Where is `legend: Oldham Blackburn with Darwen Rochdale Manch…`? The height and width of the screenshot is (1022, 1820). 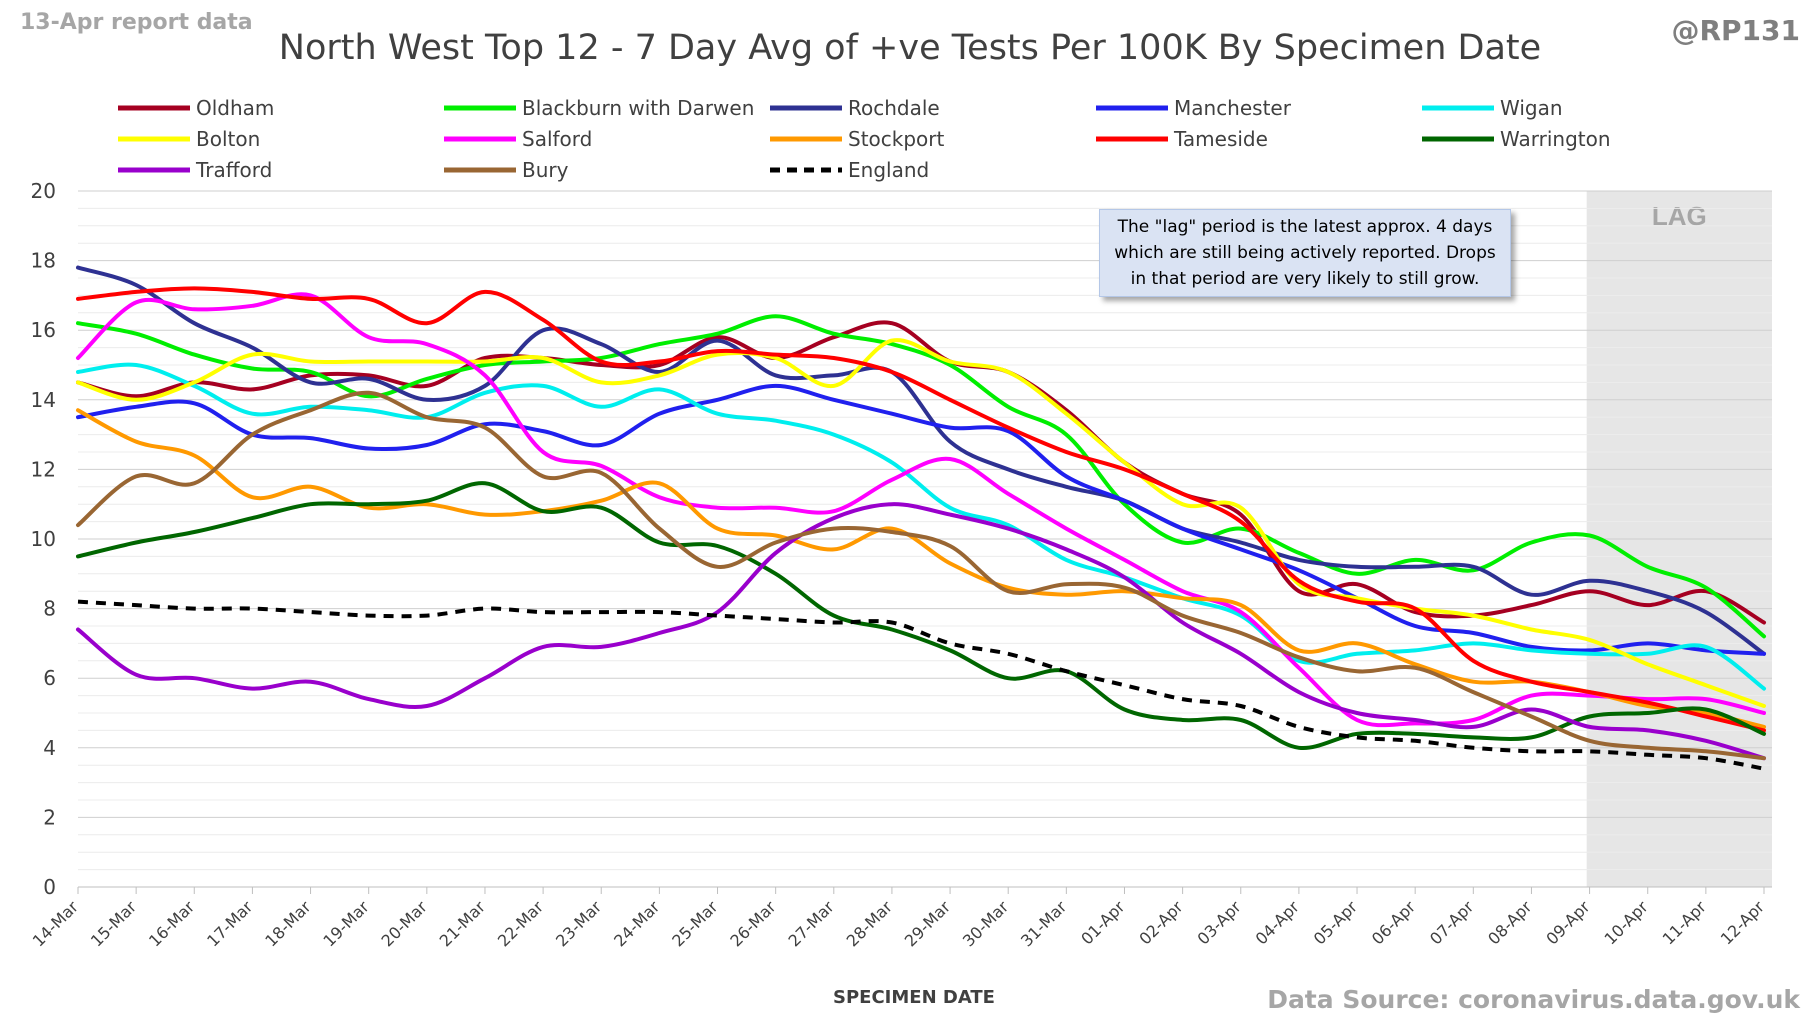
legend: Oldham Blackburn with Darwen Rochdale Manch… is located at coordinates (864, 139).